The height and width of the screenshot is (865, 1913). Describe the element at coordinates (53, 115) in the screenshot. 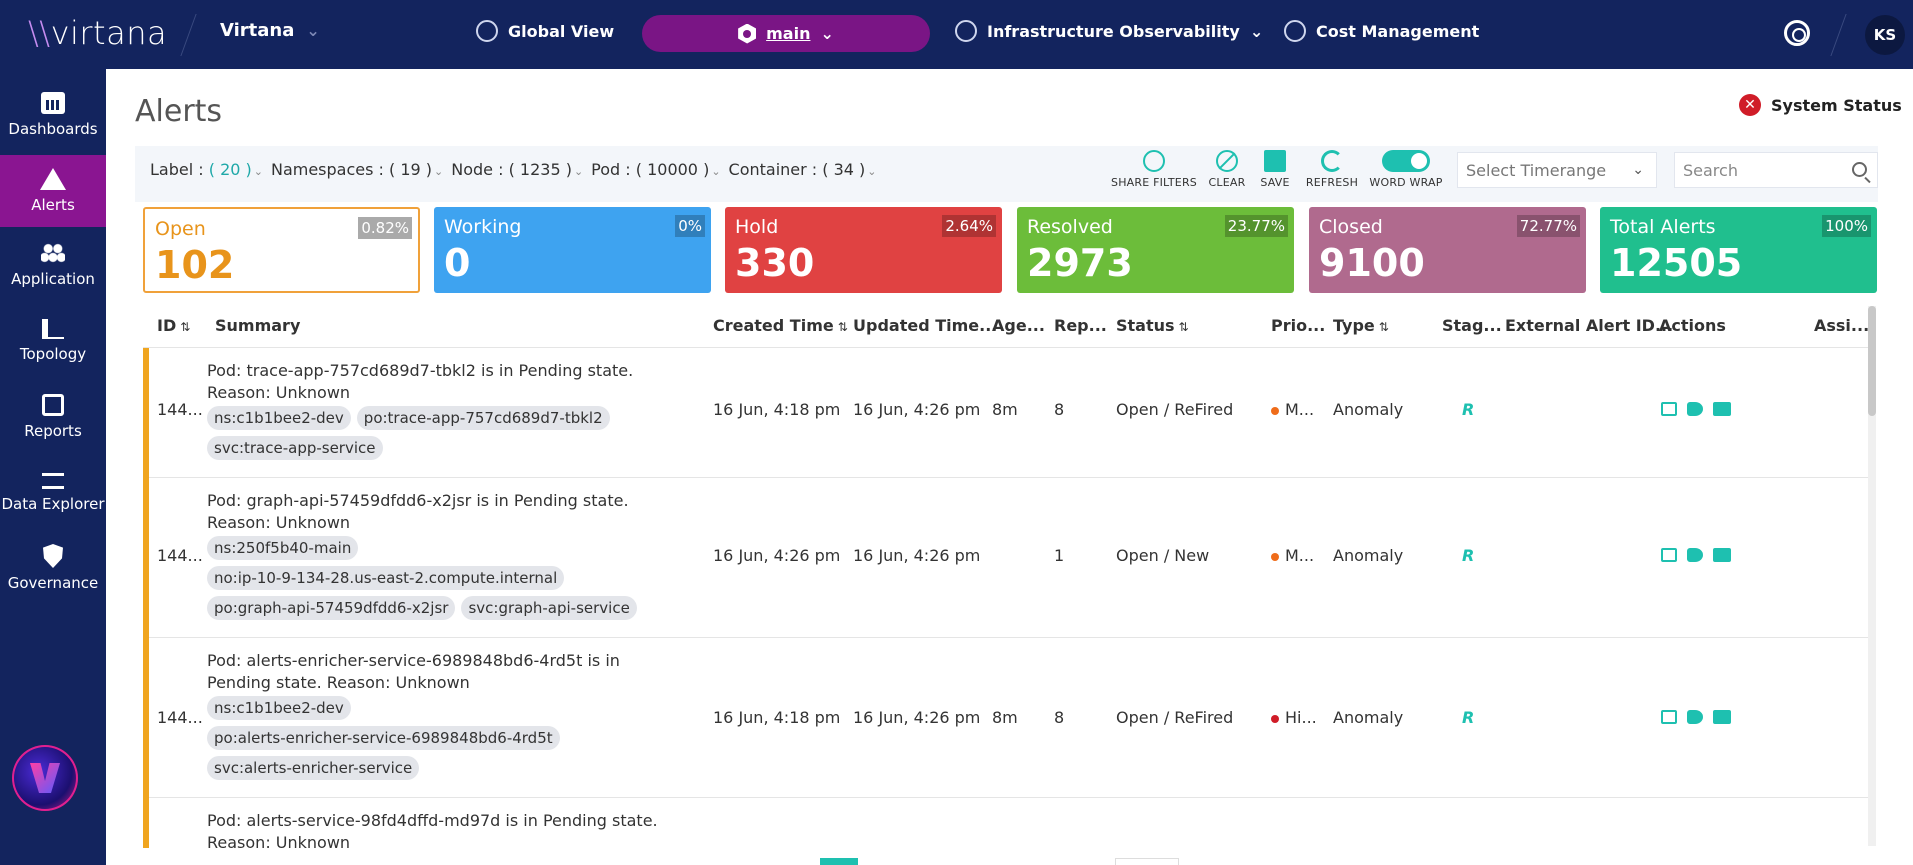

I see `sidebar-item-dashboards: Dashboards` at that location.